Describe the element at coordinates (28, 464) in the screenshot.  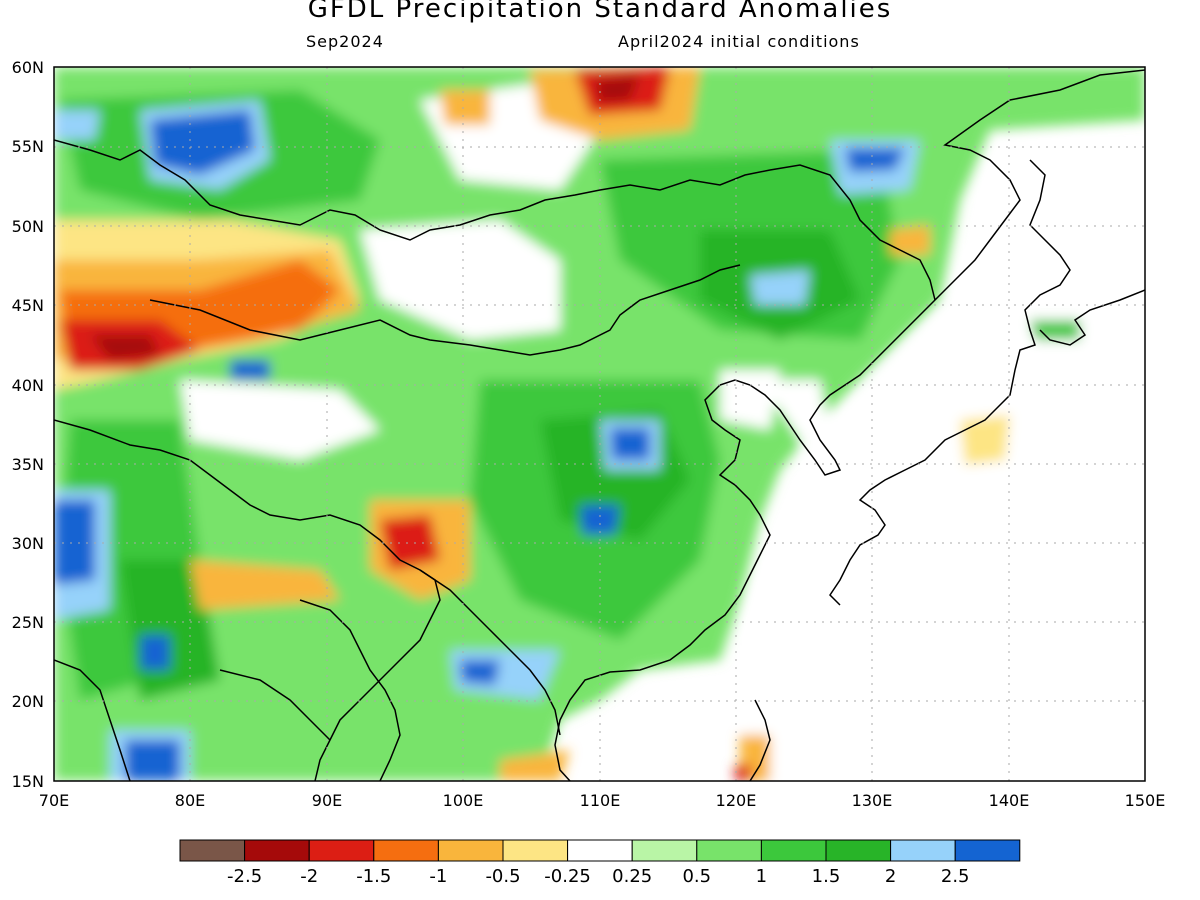
I see `lat-label: 35N` at that location.